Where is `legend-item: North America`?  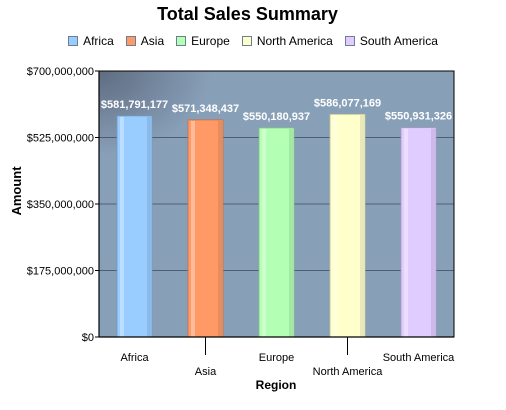 legend-item: North America is located at coordinates (287, 41).